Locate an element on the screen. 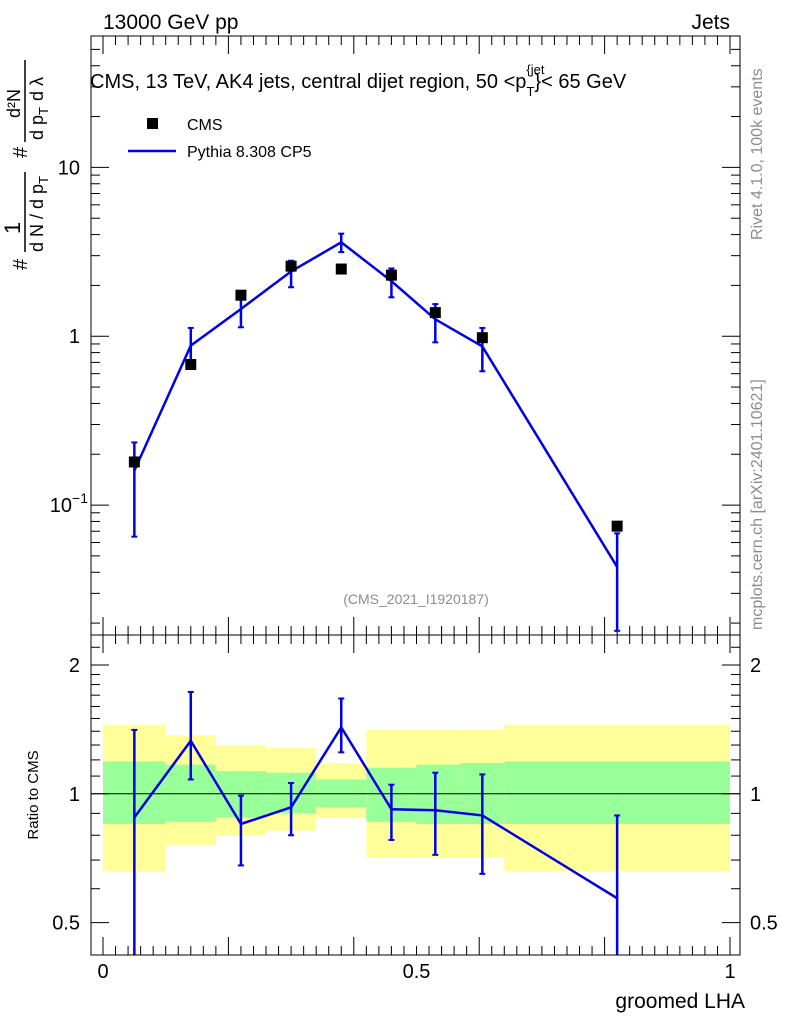 The image size is (786, 1024). svg-text: 1 is located at coordinates (12, 228).